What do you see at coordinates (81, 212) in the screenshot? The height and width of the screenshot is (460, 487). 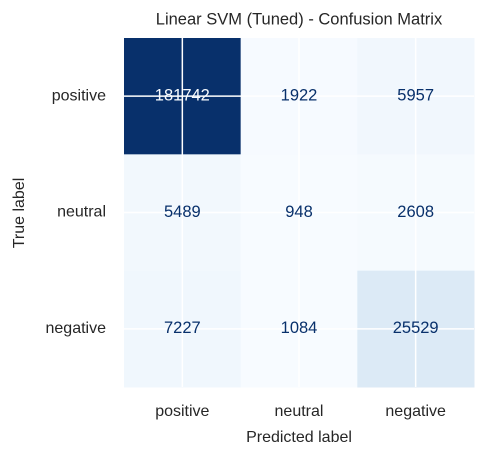 I see `y-tick-label: neutral` at bounding box center [81, 212].